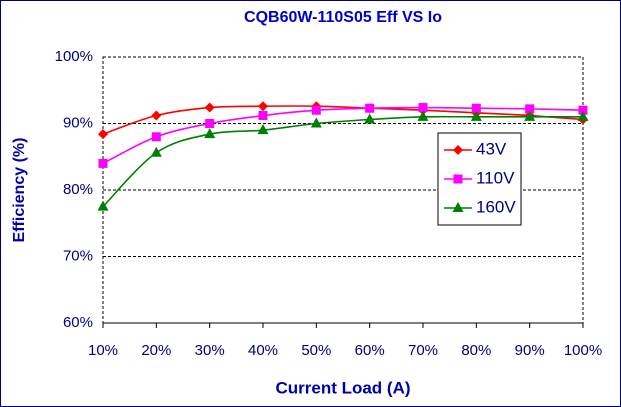 The width and height of the screenshot is (621, 407). Describe the element at coordinates (496, 206) in the screenshot. I see `legend-label: 160V` at that location.